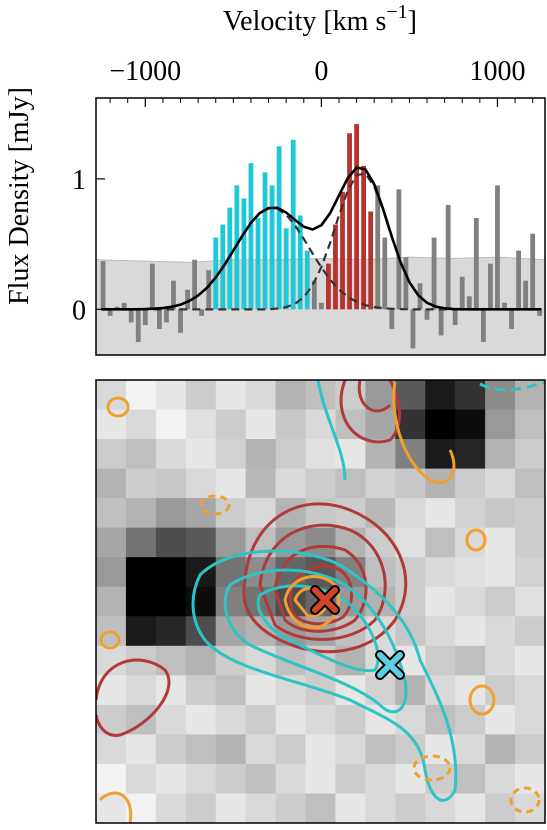 The height and width of the screenshot is (830, 547). What do you see at coordinates (357, 632) in the screenshot?
I see `markers` at bounding box center [357, 632].